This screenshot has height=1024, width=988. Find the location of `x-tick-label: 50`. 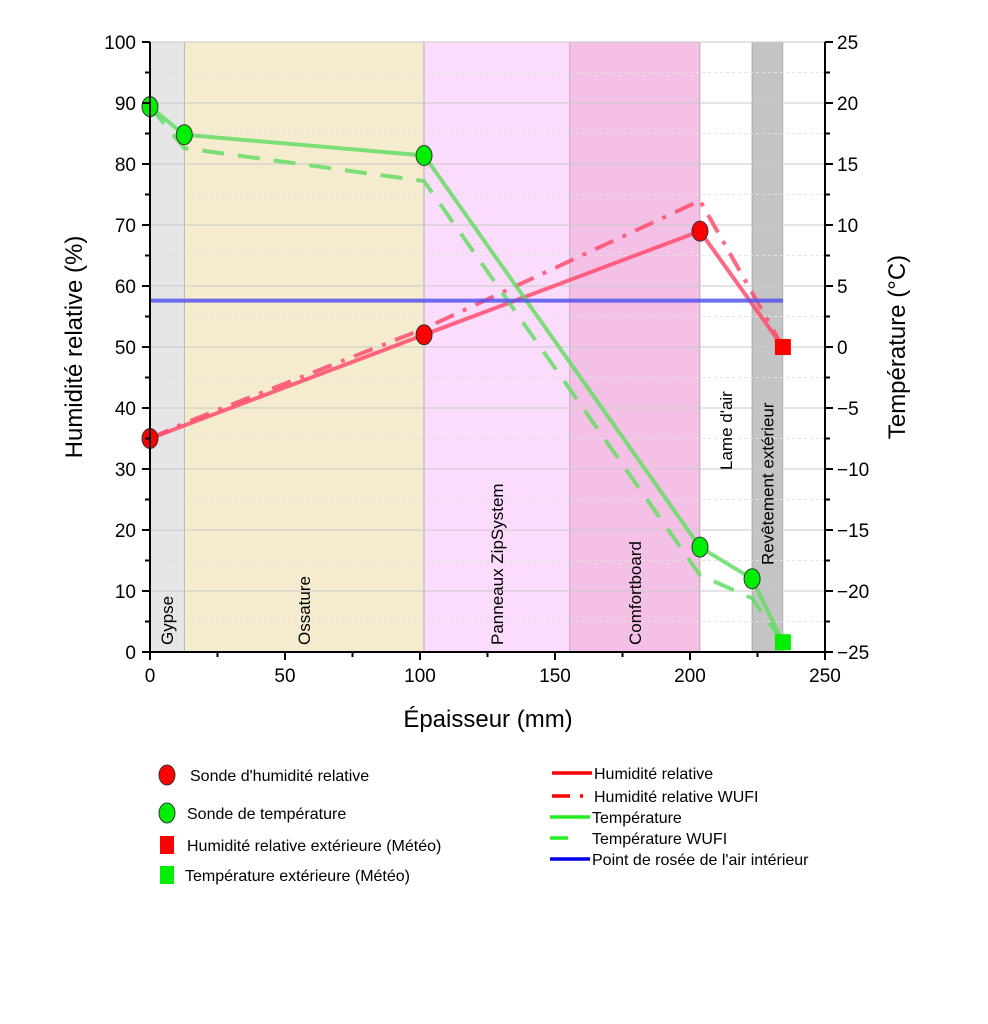

x-tick-label: 50 is located at coordinates (284, 676).